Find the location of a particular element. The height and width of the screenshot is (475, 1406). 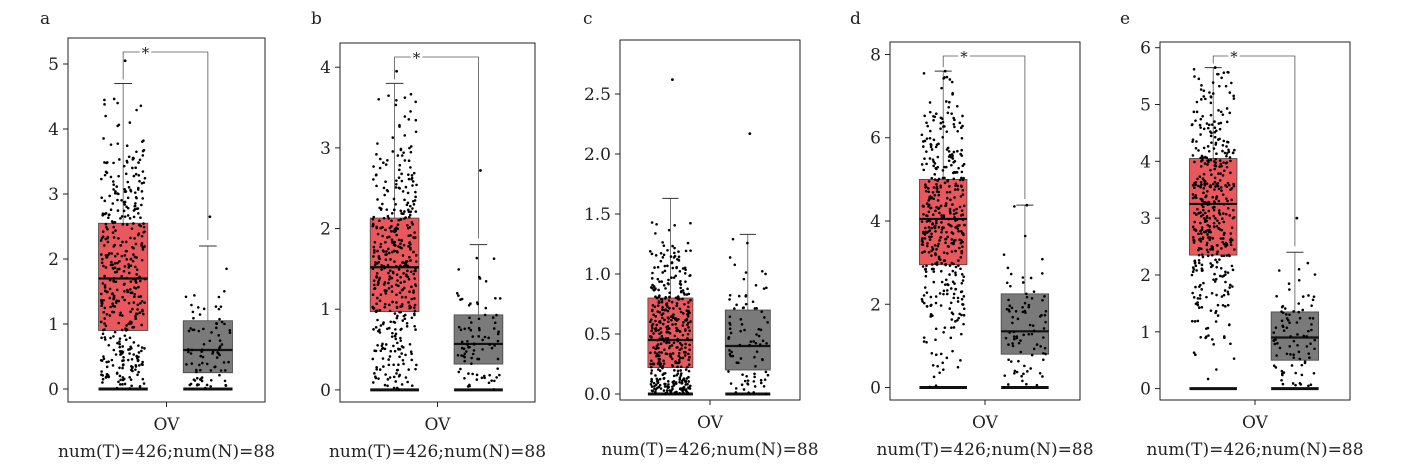

y-tick-label: 3 is located at coordinates (53, 195).